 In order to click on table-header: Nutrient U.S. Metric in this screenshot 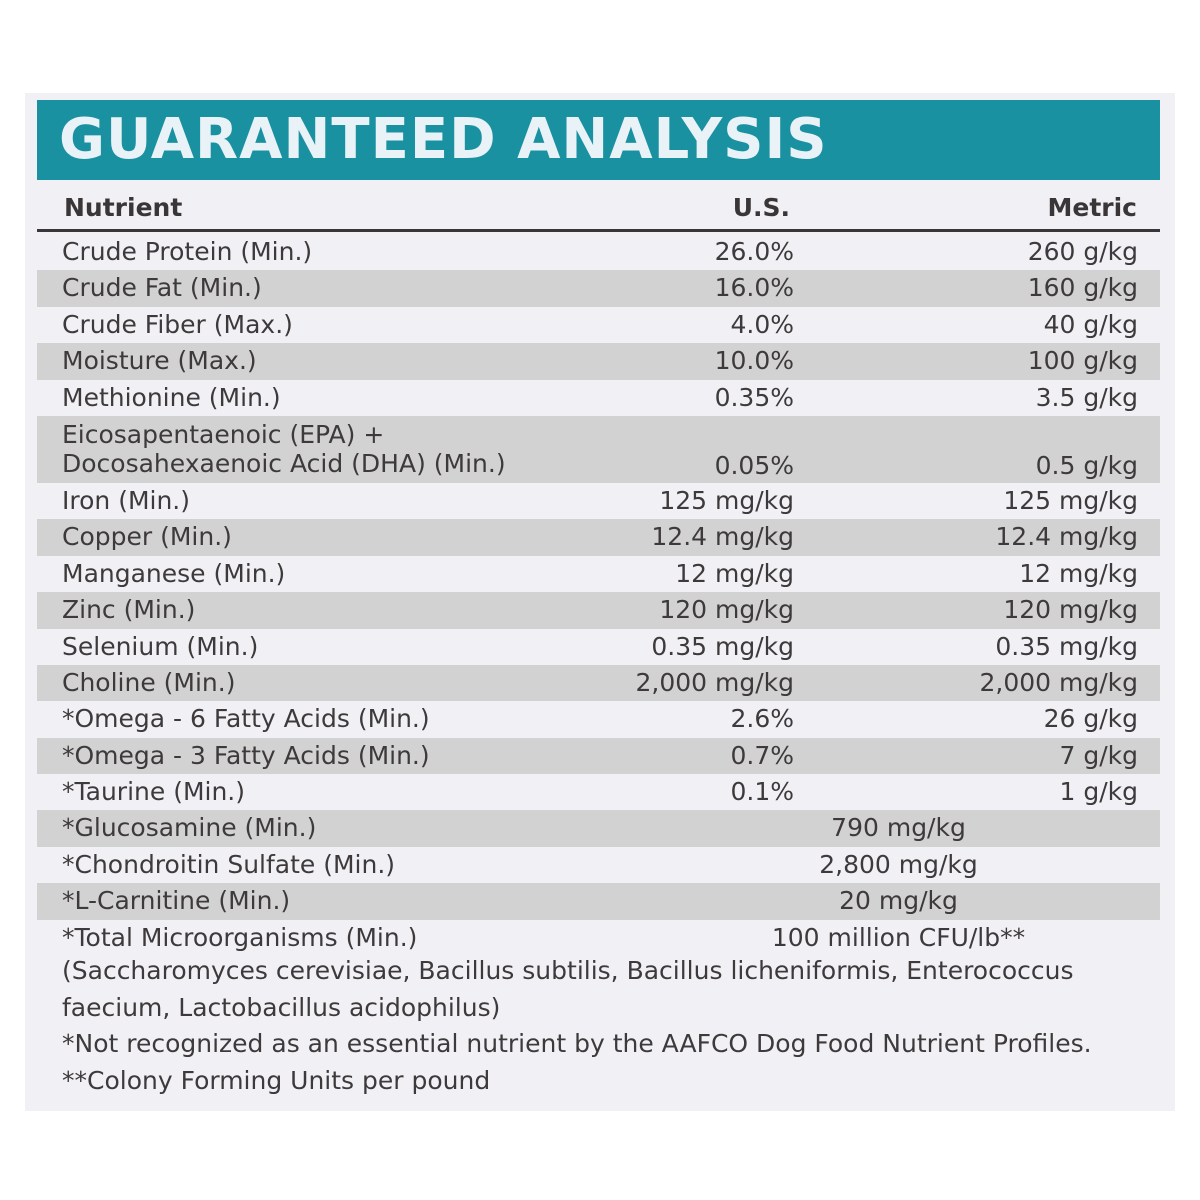, I will do `click(598, 210)`.